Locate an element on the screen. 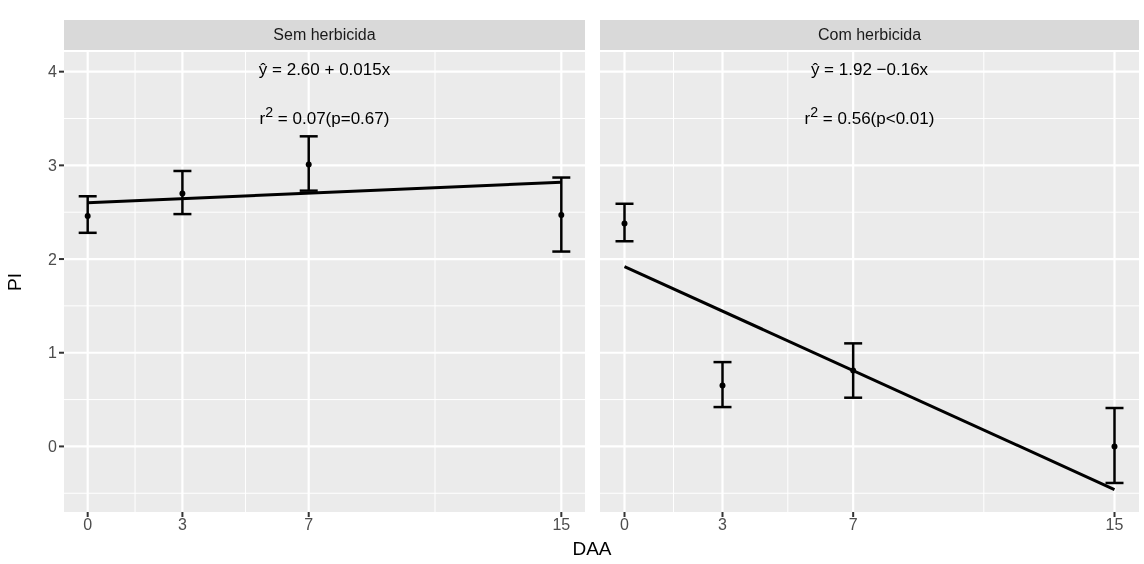 This screenshot has height=564, width=1144. annotation: r$^{2}$ = 0.07(p=0.67) is located at coordinates (324, 116).